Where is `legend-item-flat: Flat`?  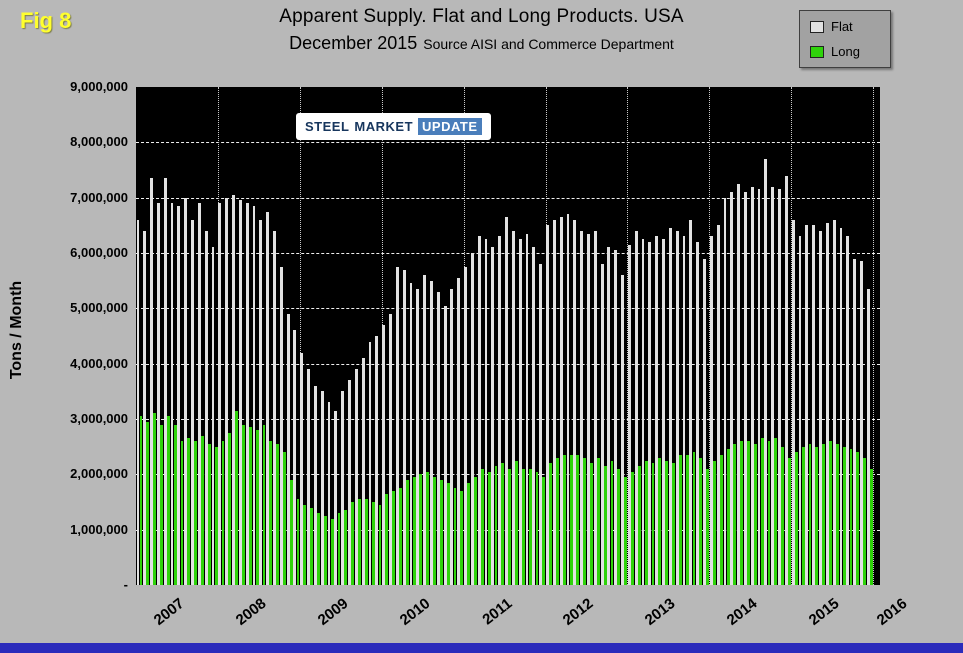
legend-item-flat: Flat is located at coordinates (845, 26).